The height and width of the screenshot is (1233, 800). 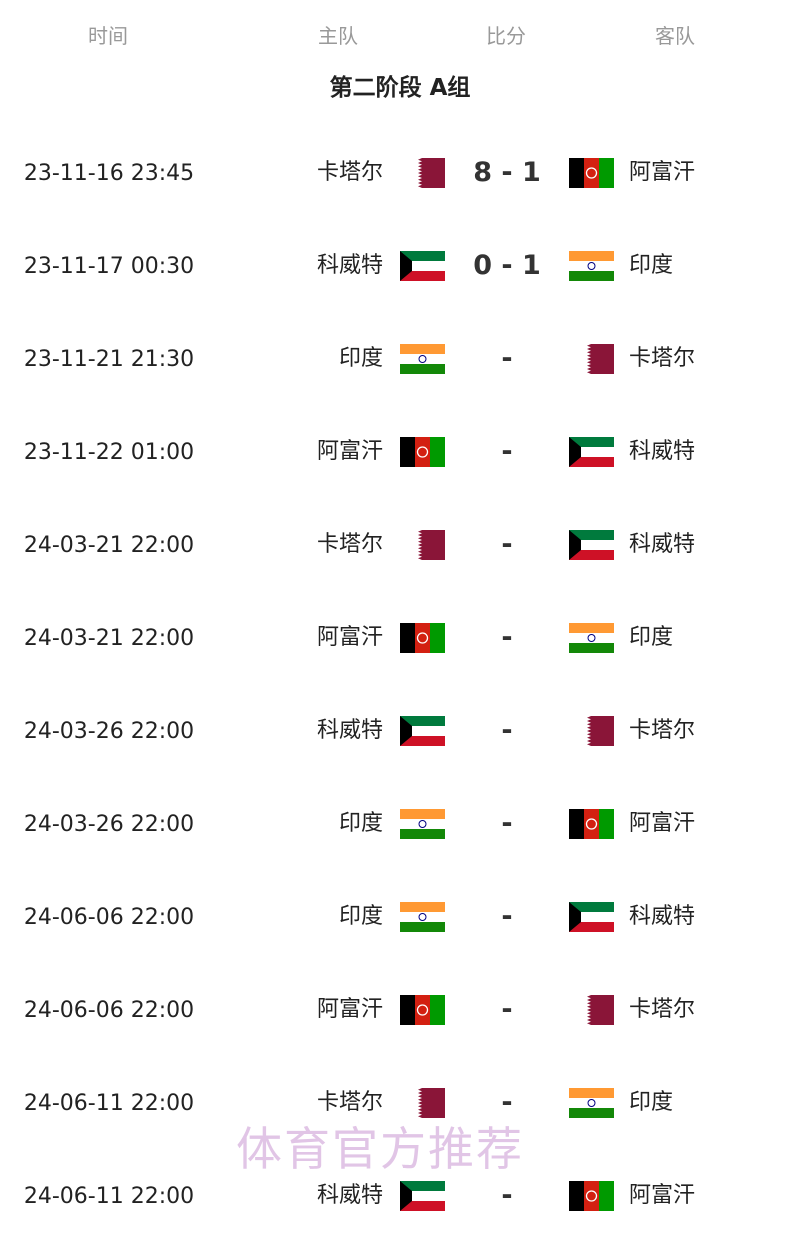 I want to click on match-score: 8 - 1, so click(x=507, y=172).